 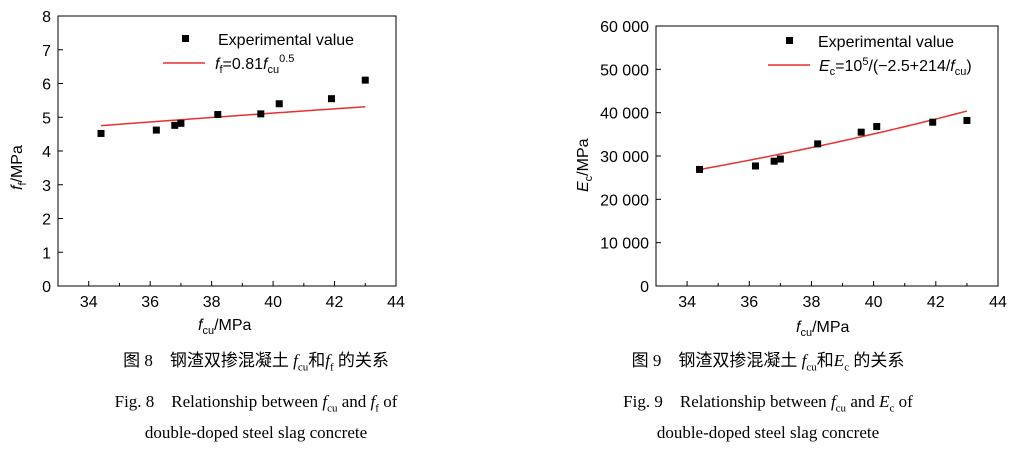 I want to click on c9-x-tick-label: 38, so click(x=812, y=302).